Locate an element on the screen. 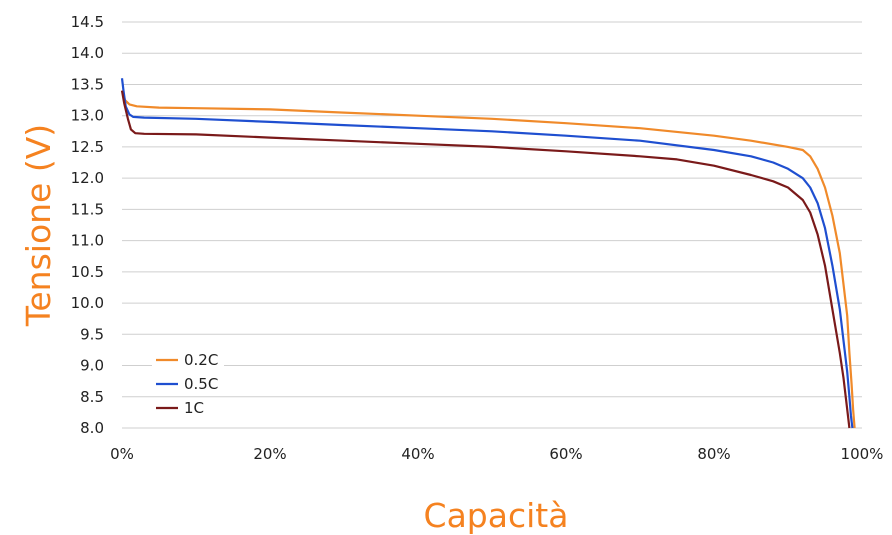 The width and height of the screenshot is (892, 535). y-tick-label: 13.5 is located at coordinates (87, 84).